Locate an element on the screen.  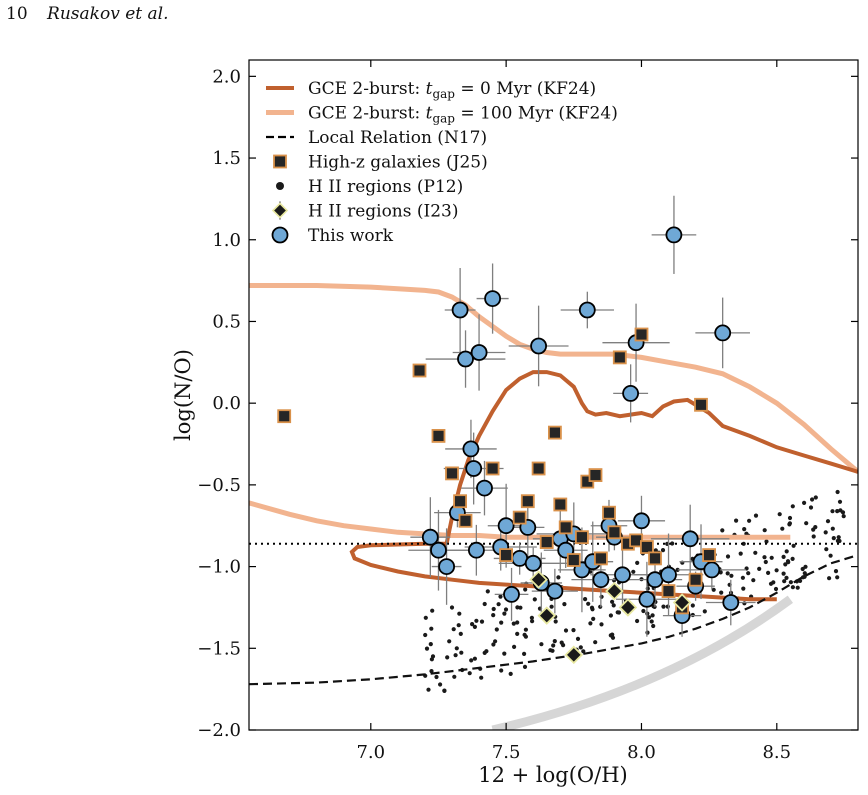
legend-label: This work is located at coordinates (351, 236).